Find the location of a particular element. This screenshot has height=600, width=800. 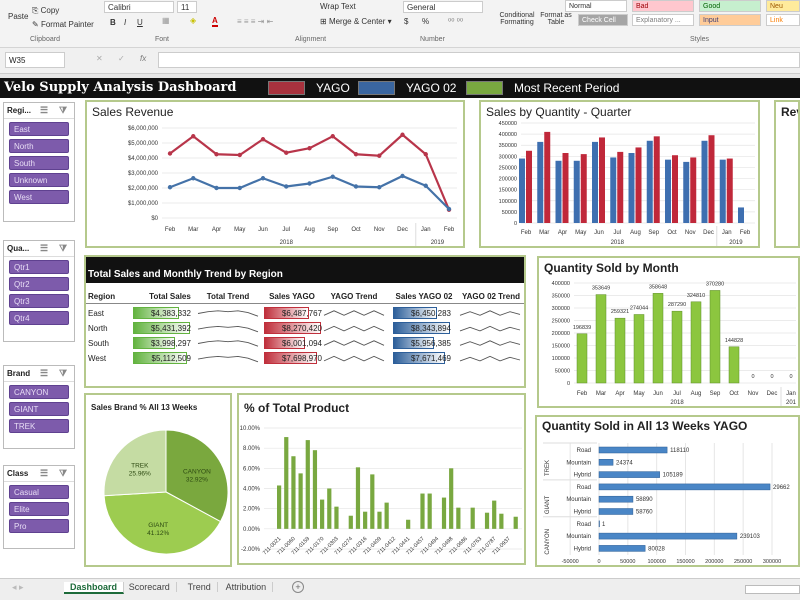

slicer-item-canyon: CANYON is located at coordinates (39, 392).